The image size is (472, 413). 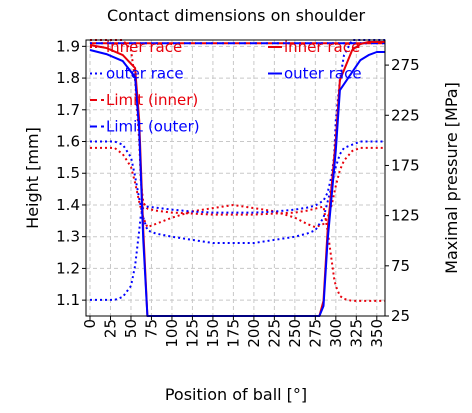 I want to click on x-tick-label: 325, so click(x=356, y=333).